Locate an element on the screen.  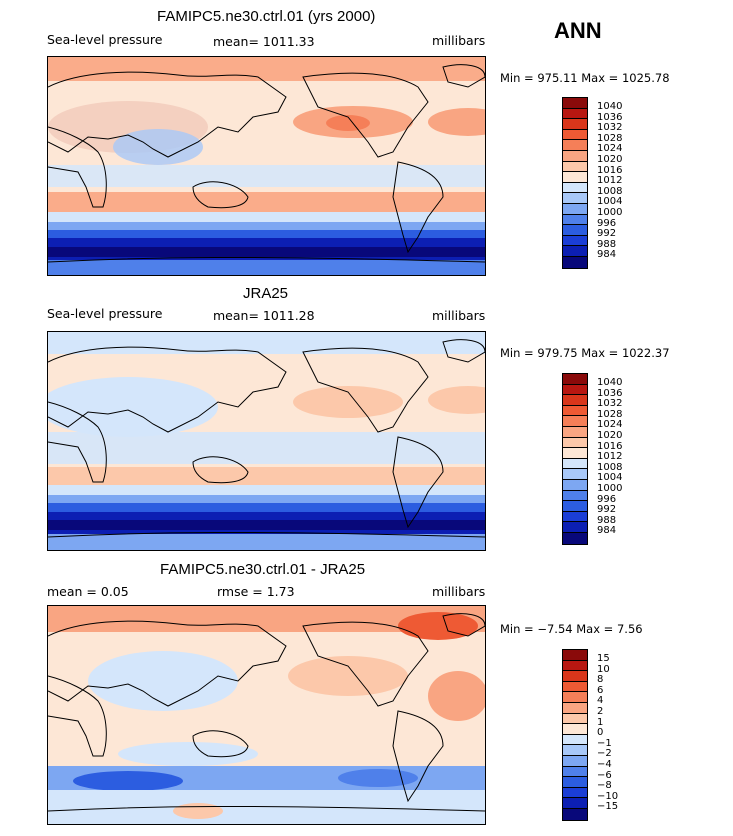
panel3-southern-min is located at coordinates (128, 781).